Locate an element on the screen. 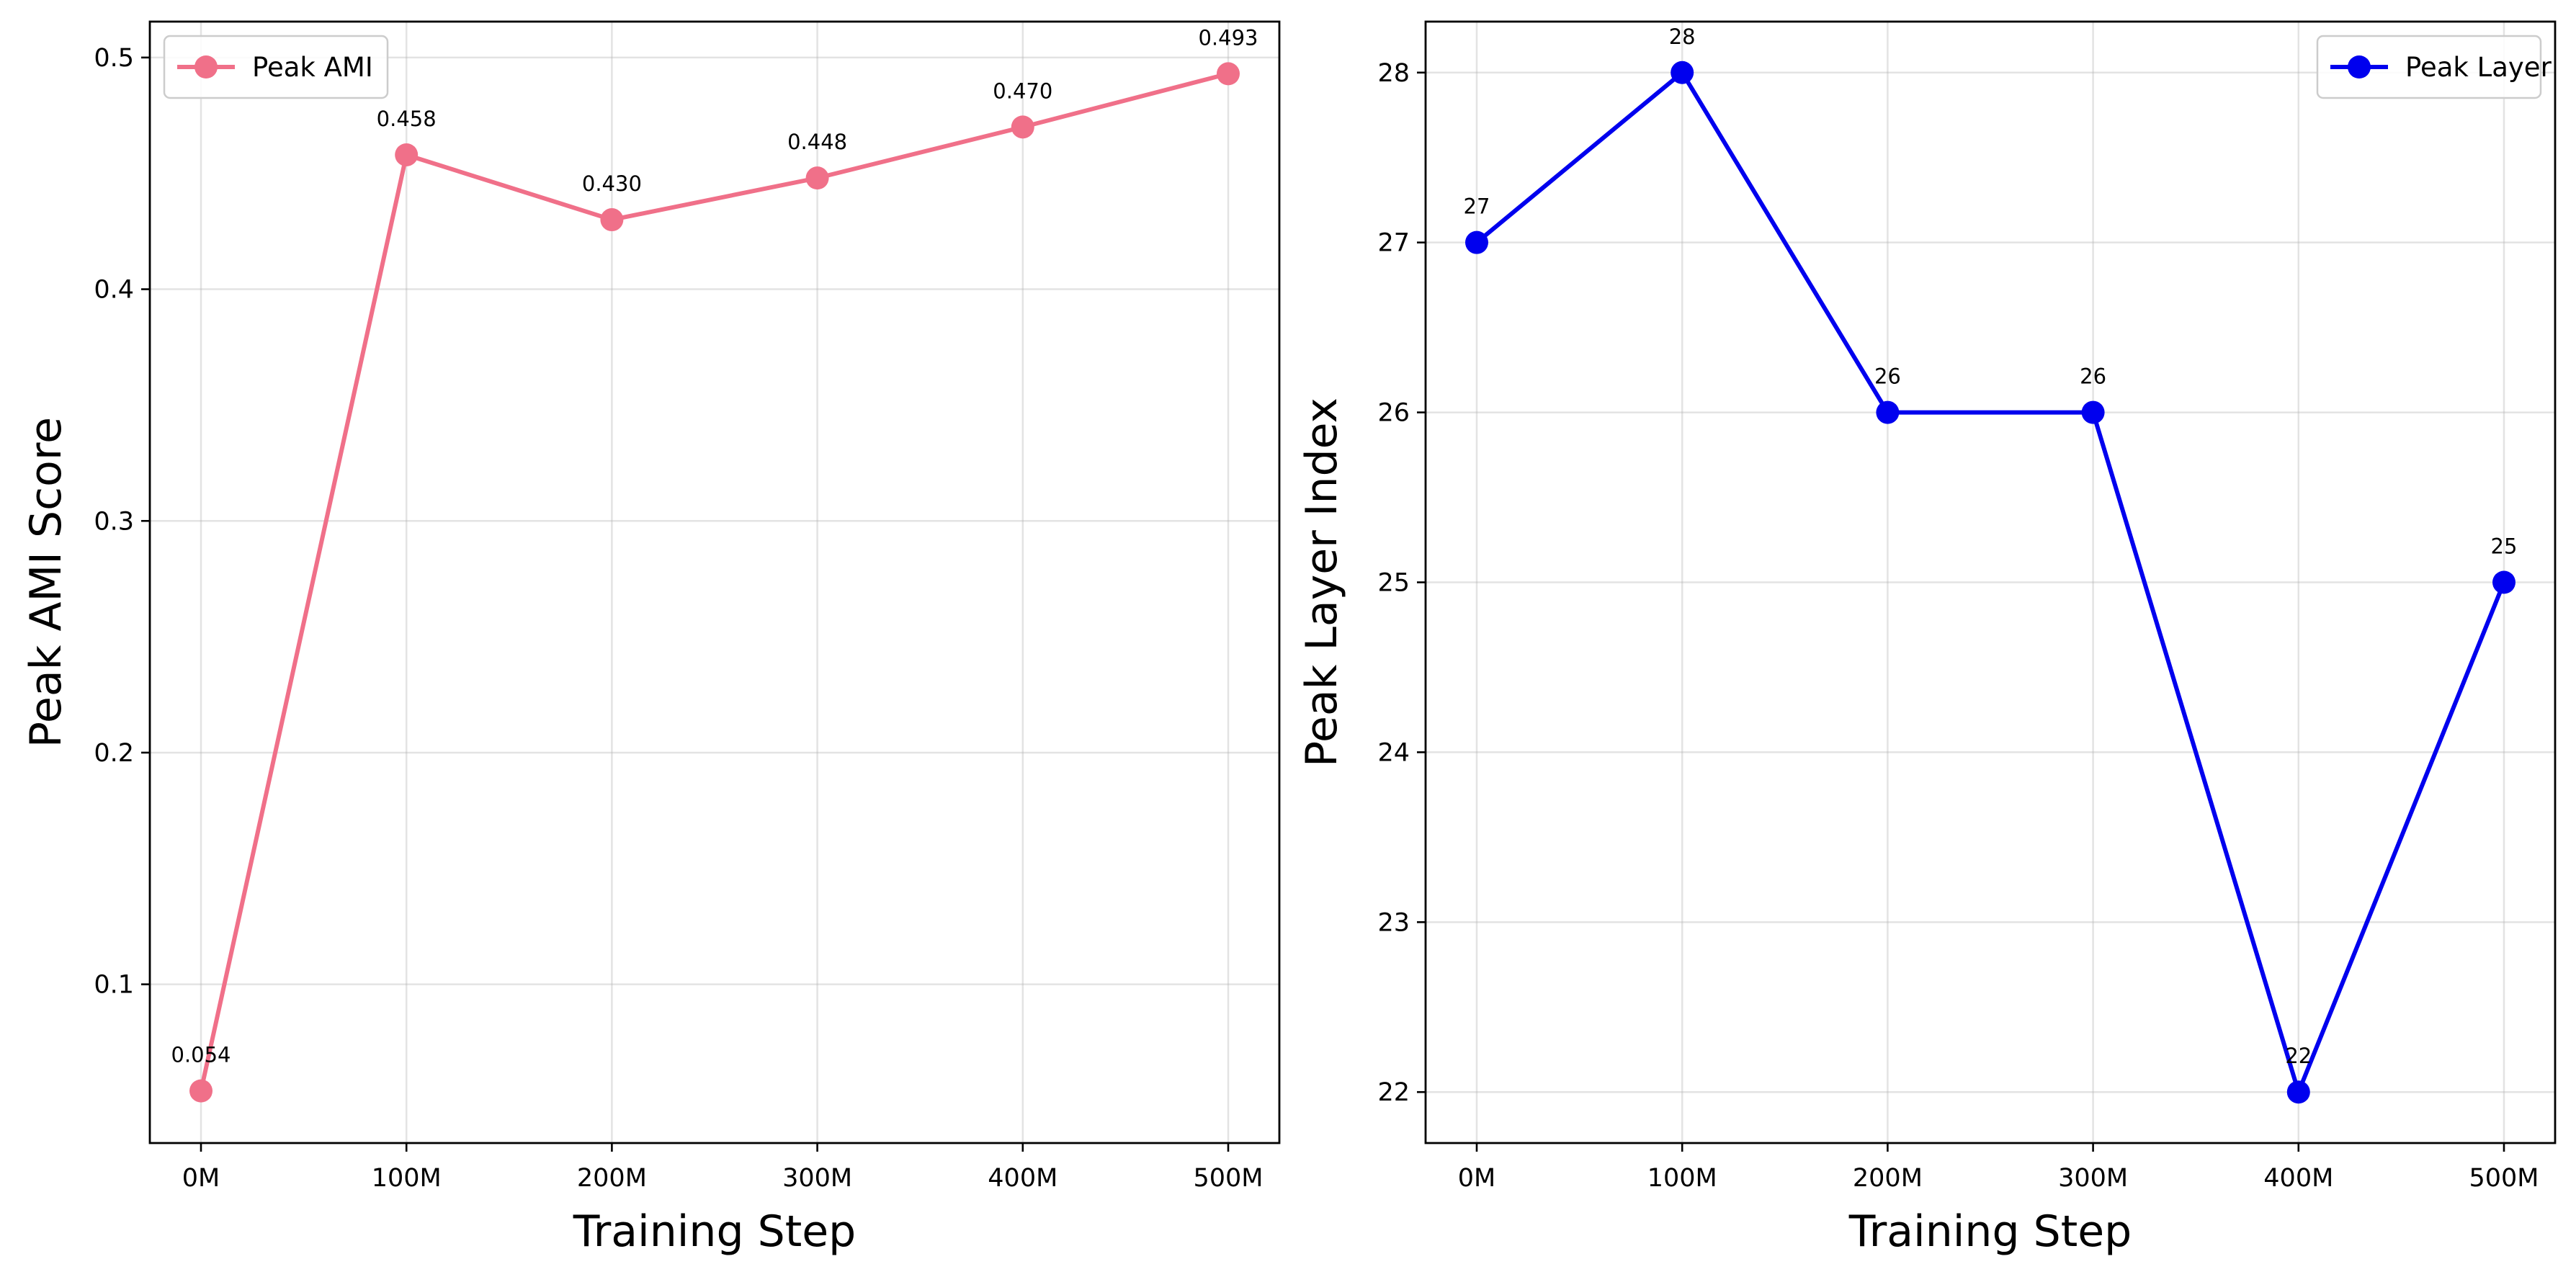 Image resolution: width=2576 pixels, height=1277 pixels. y-tick-label: 25 is located at coordinates (1393, 583).